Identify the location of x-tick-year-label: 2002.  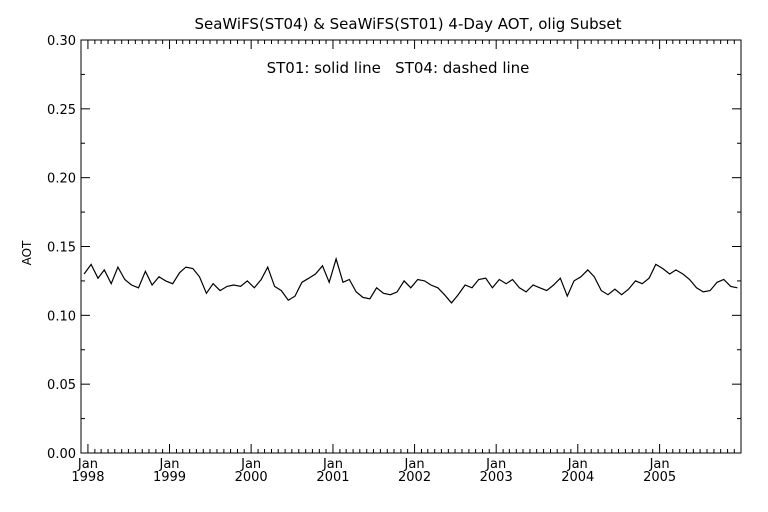
(414, 477).